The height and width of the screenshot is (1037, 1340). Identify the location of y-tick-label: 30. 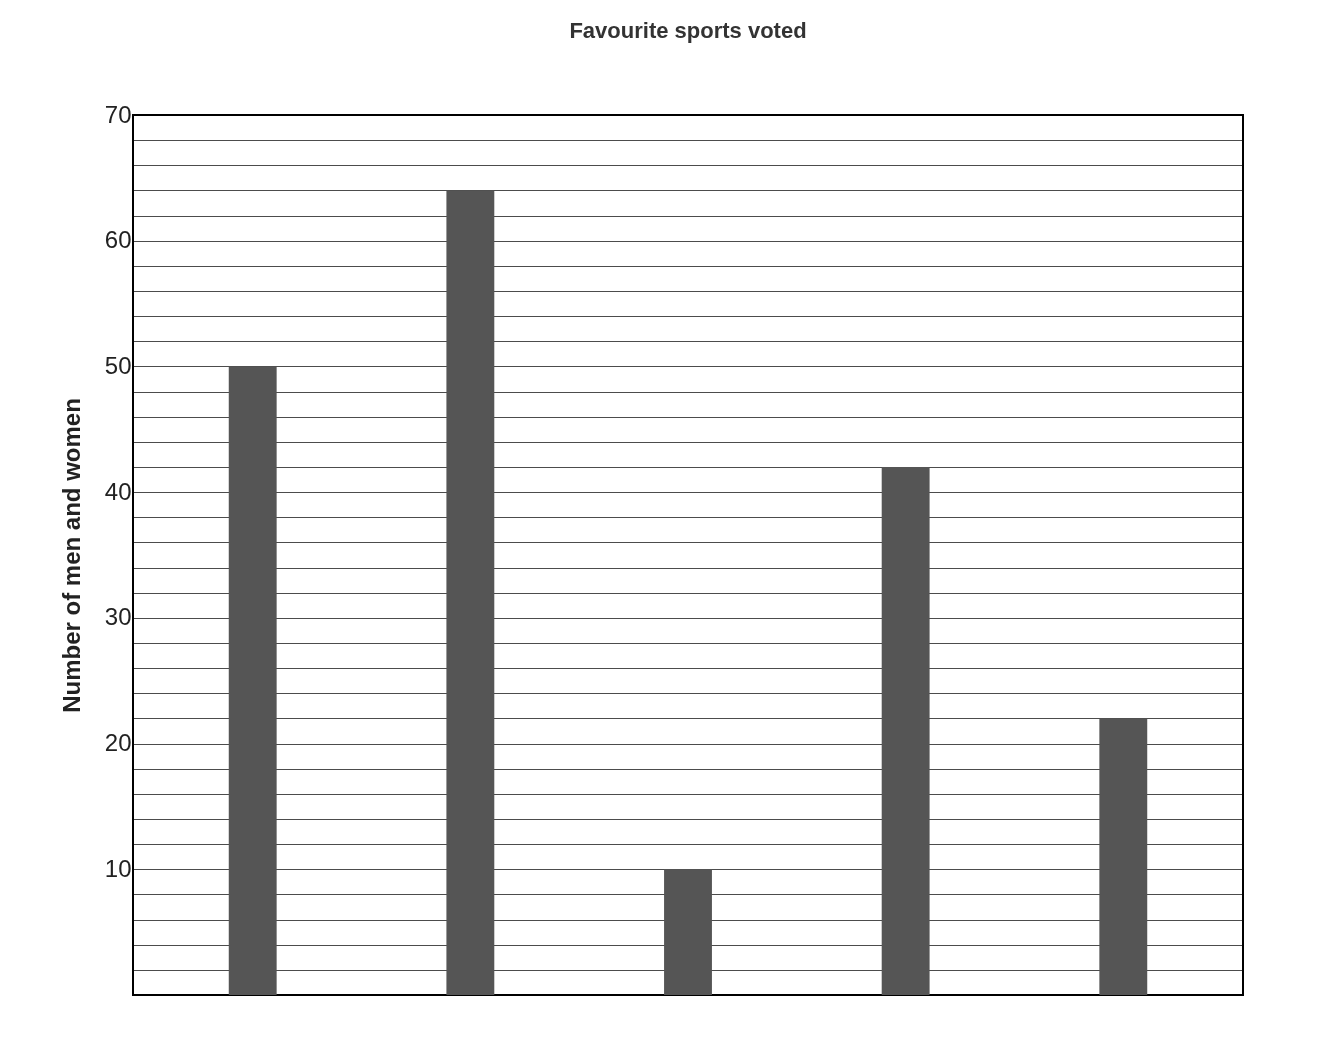
(118, 617).